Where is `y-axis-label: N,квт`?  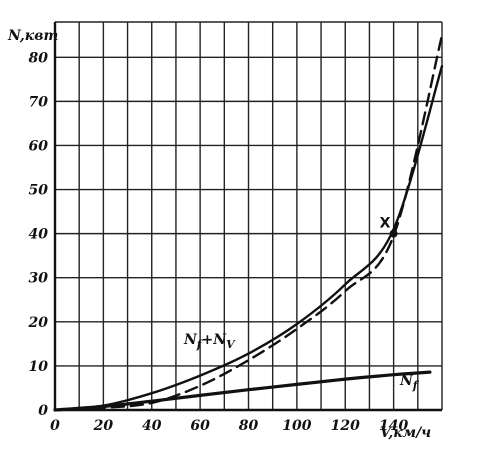
y-axis-label: N,квт is located at coordinates (32, 36).